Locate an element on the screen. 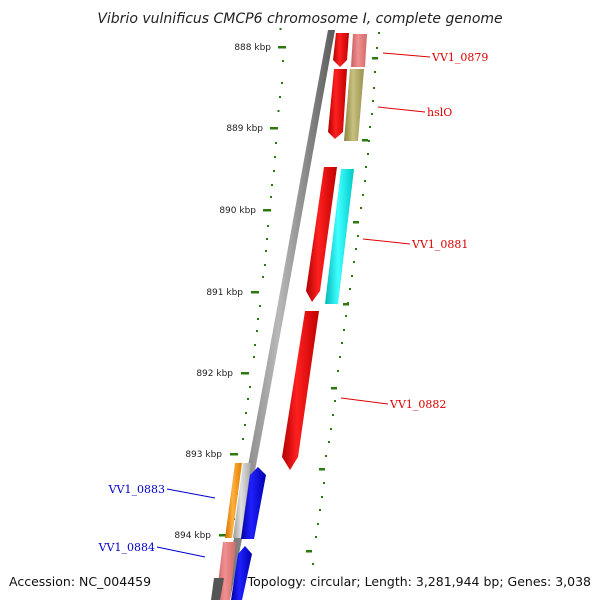 This screenshot has height=600, width=600. connector-hslo is located at coordinates (401, 109).